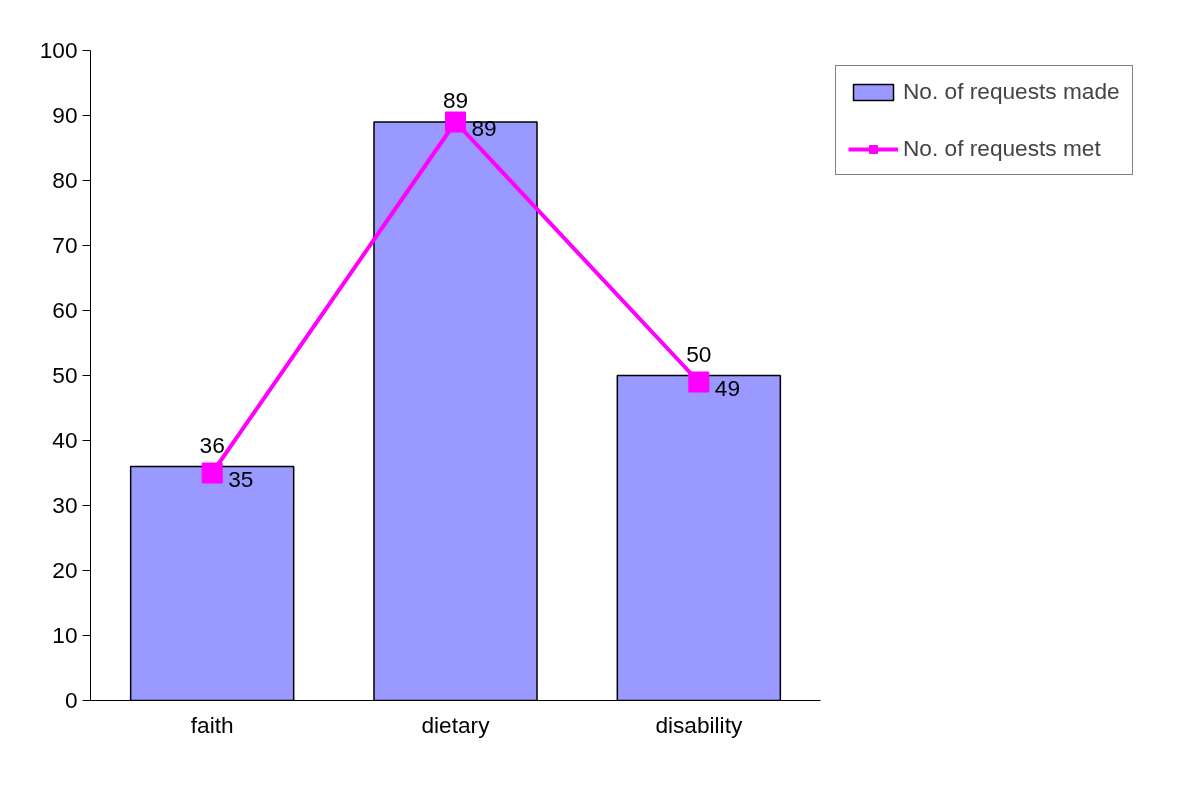  What do you see at coordinates (727, 387) in the screenshot?
I see `data-label: 49` at bounding box center [727, 387].